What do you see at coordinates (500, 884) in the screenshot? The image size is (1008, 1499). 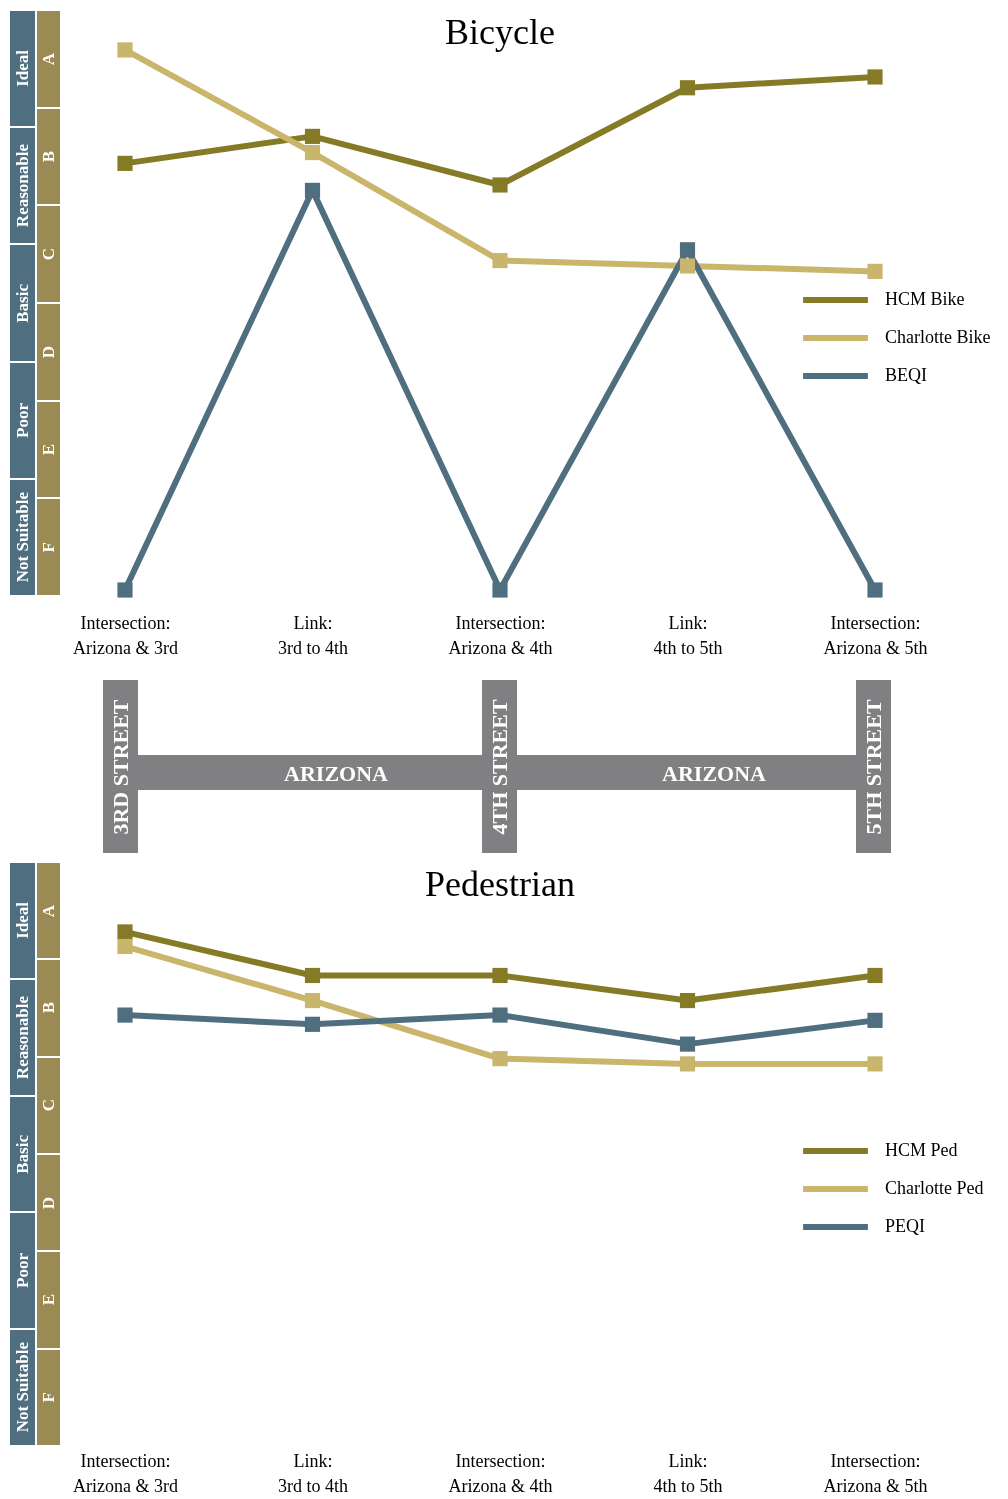 I see `chart-title: Pedestrian` at bounding box center [500, 884].